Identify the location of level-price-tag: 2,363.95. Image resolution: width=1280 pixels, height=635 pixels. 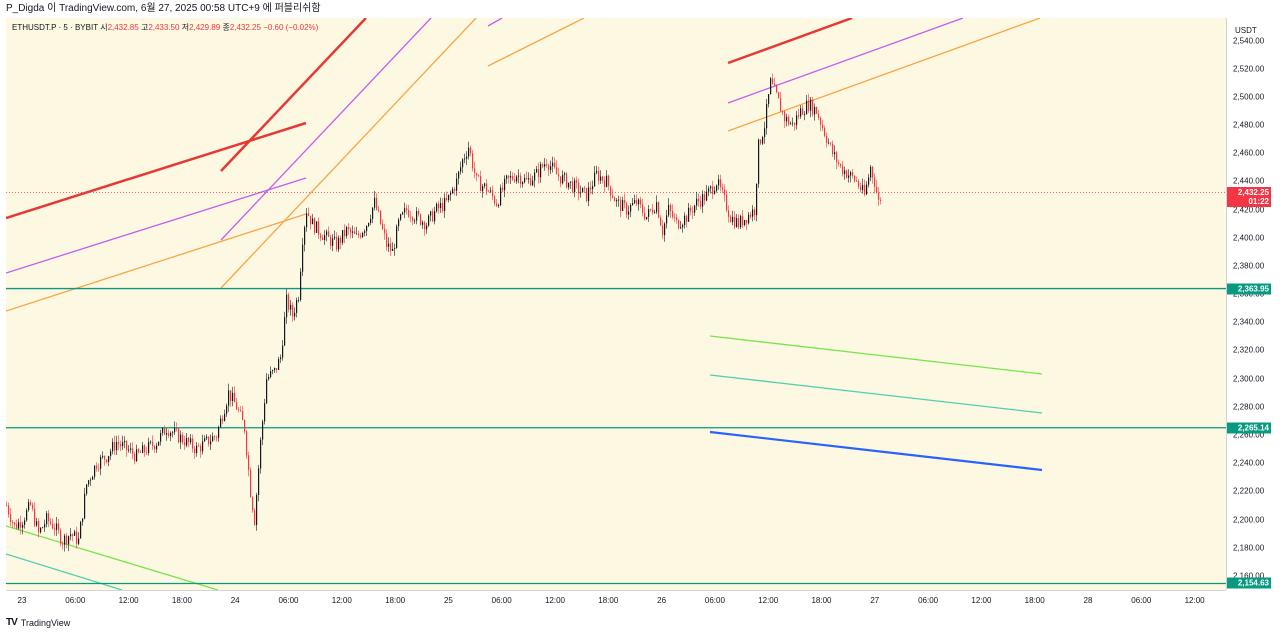
(1249, 289).